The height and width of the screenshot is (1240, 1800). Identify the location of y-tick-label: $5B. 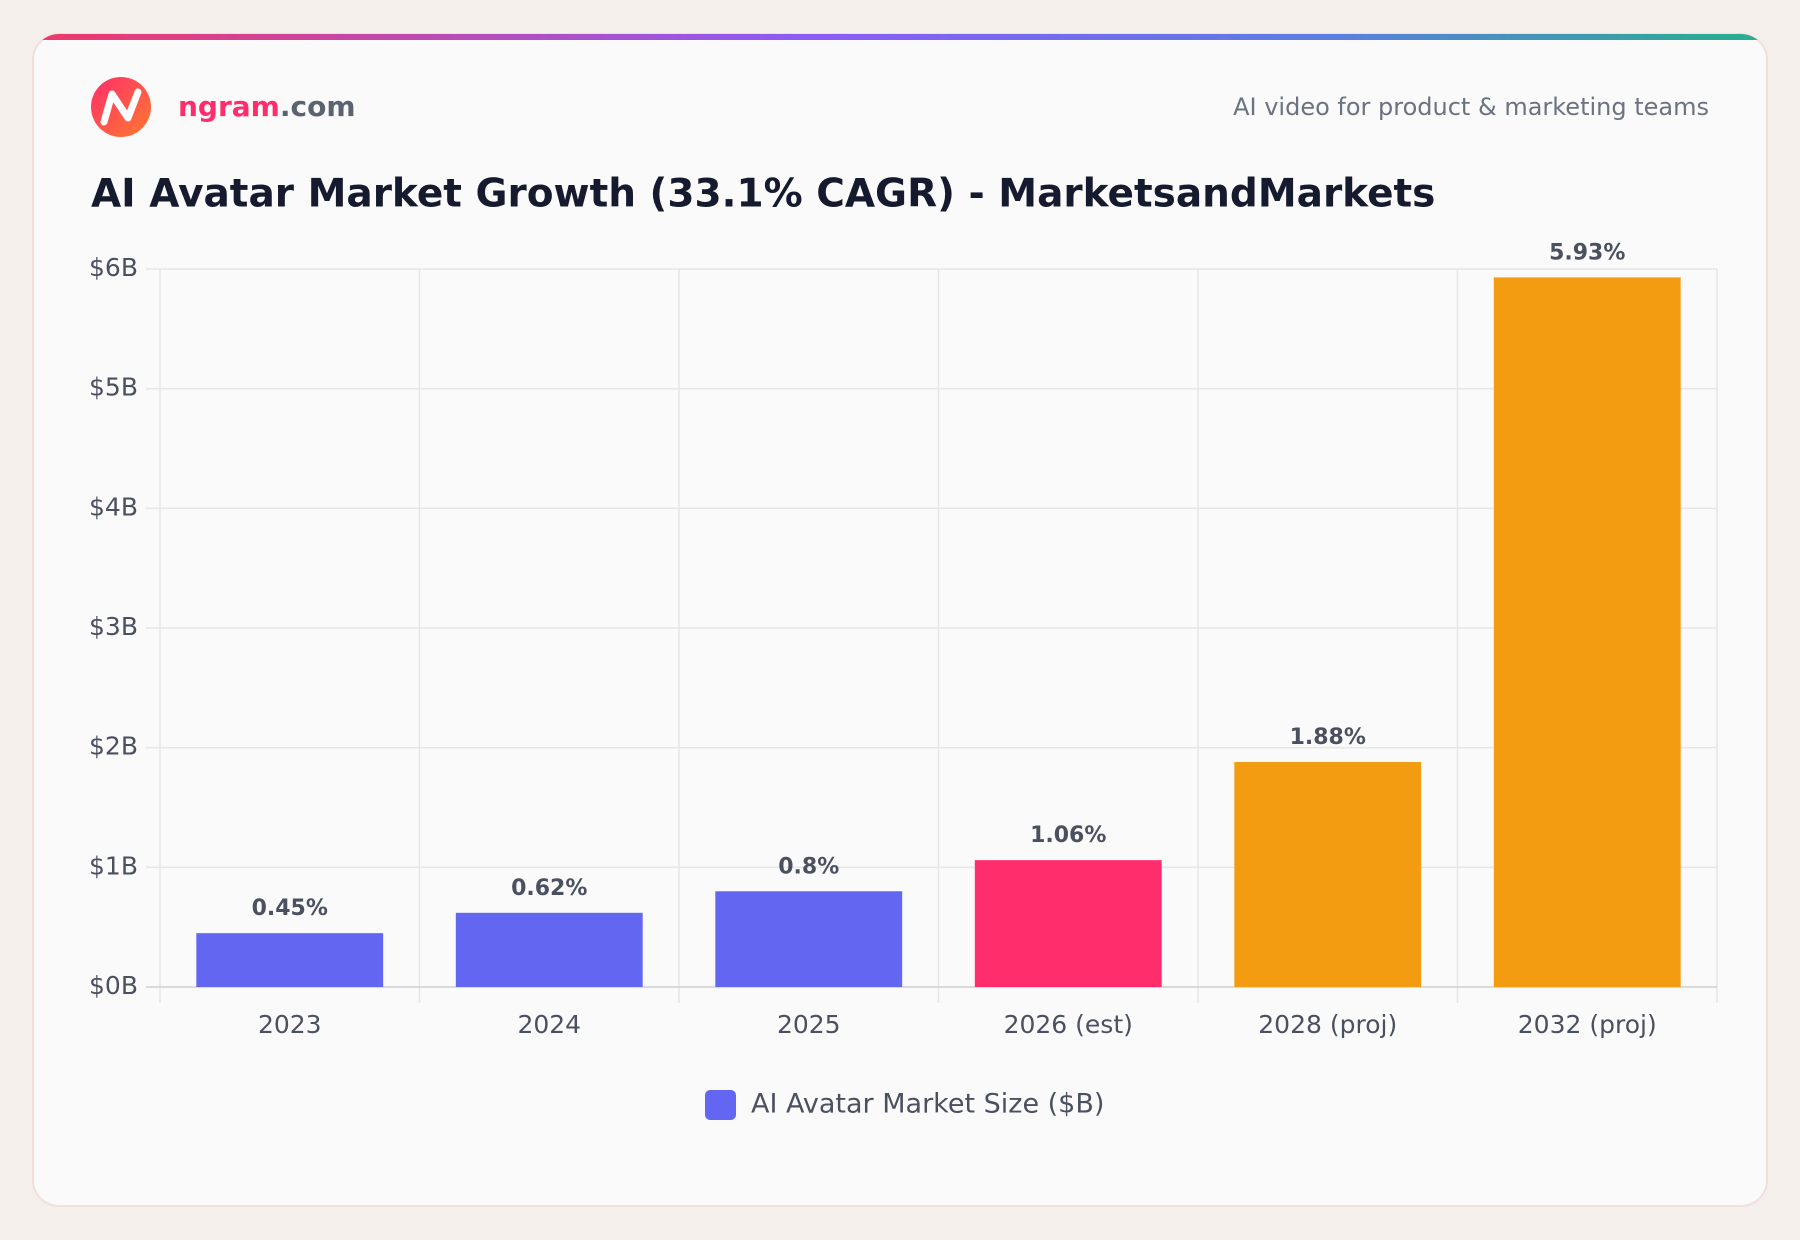
(113, 387).